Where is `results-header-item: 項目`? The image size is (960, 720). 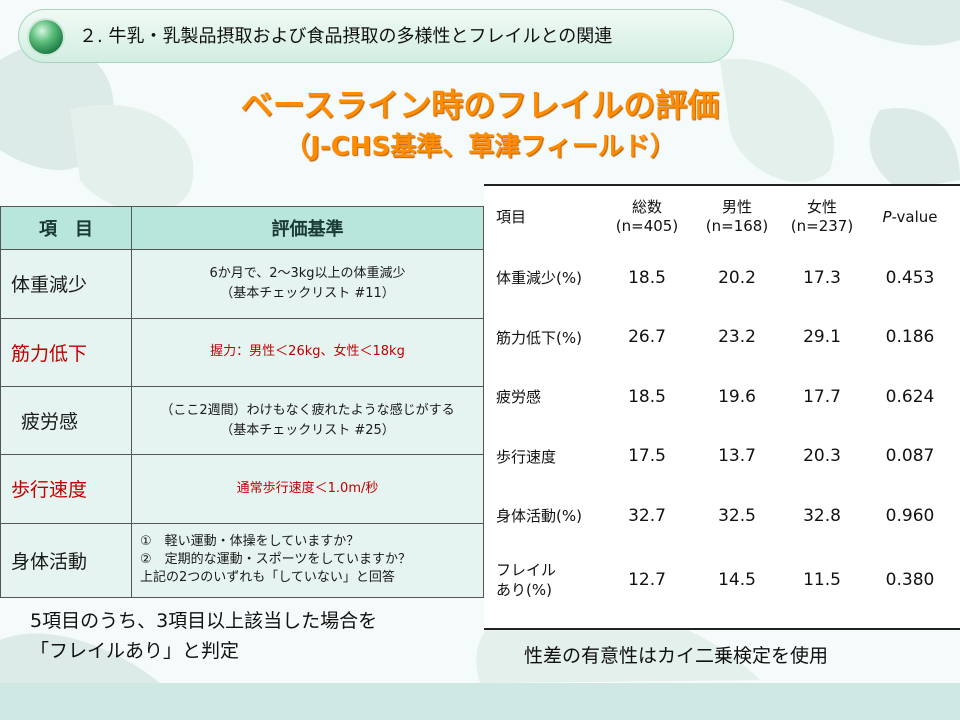 results-header-item: 項目 is located at coordinates (511, 216).